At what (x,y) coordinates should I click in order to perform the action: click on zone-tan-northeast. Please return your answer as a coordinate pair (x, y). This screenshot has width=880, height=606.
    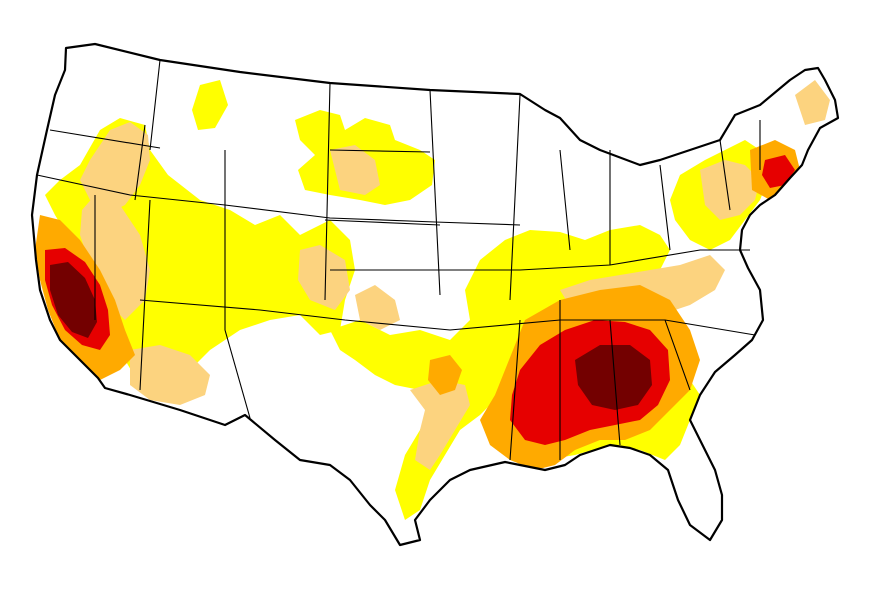
    Looking at the image, I should click on (730, 190).